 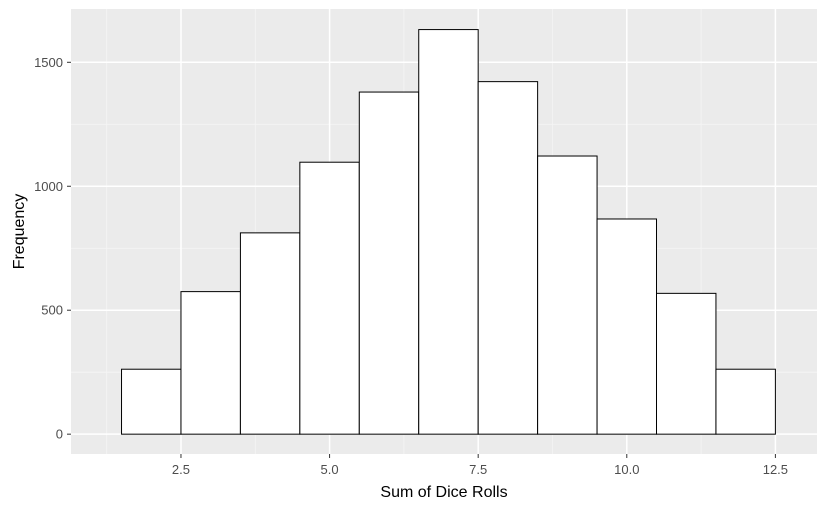 What do you see at coordinates (478, 469) in the screenshot?
I see `x-tick-label: 7.5` at bounding box center [478, 469].